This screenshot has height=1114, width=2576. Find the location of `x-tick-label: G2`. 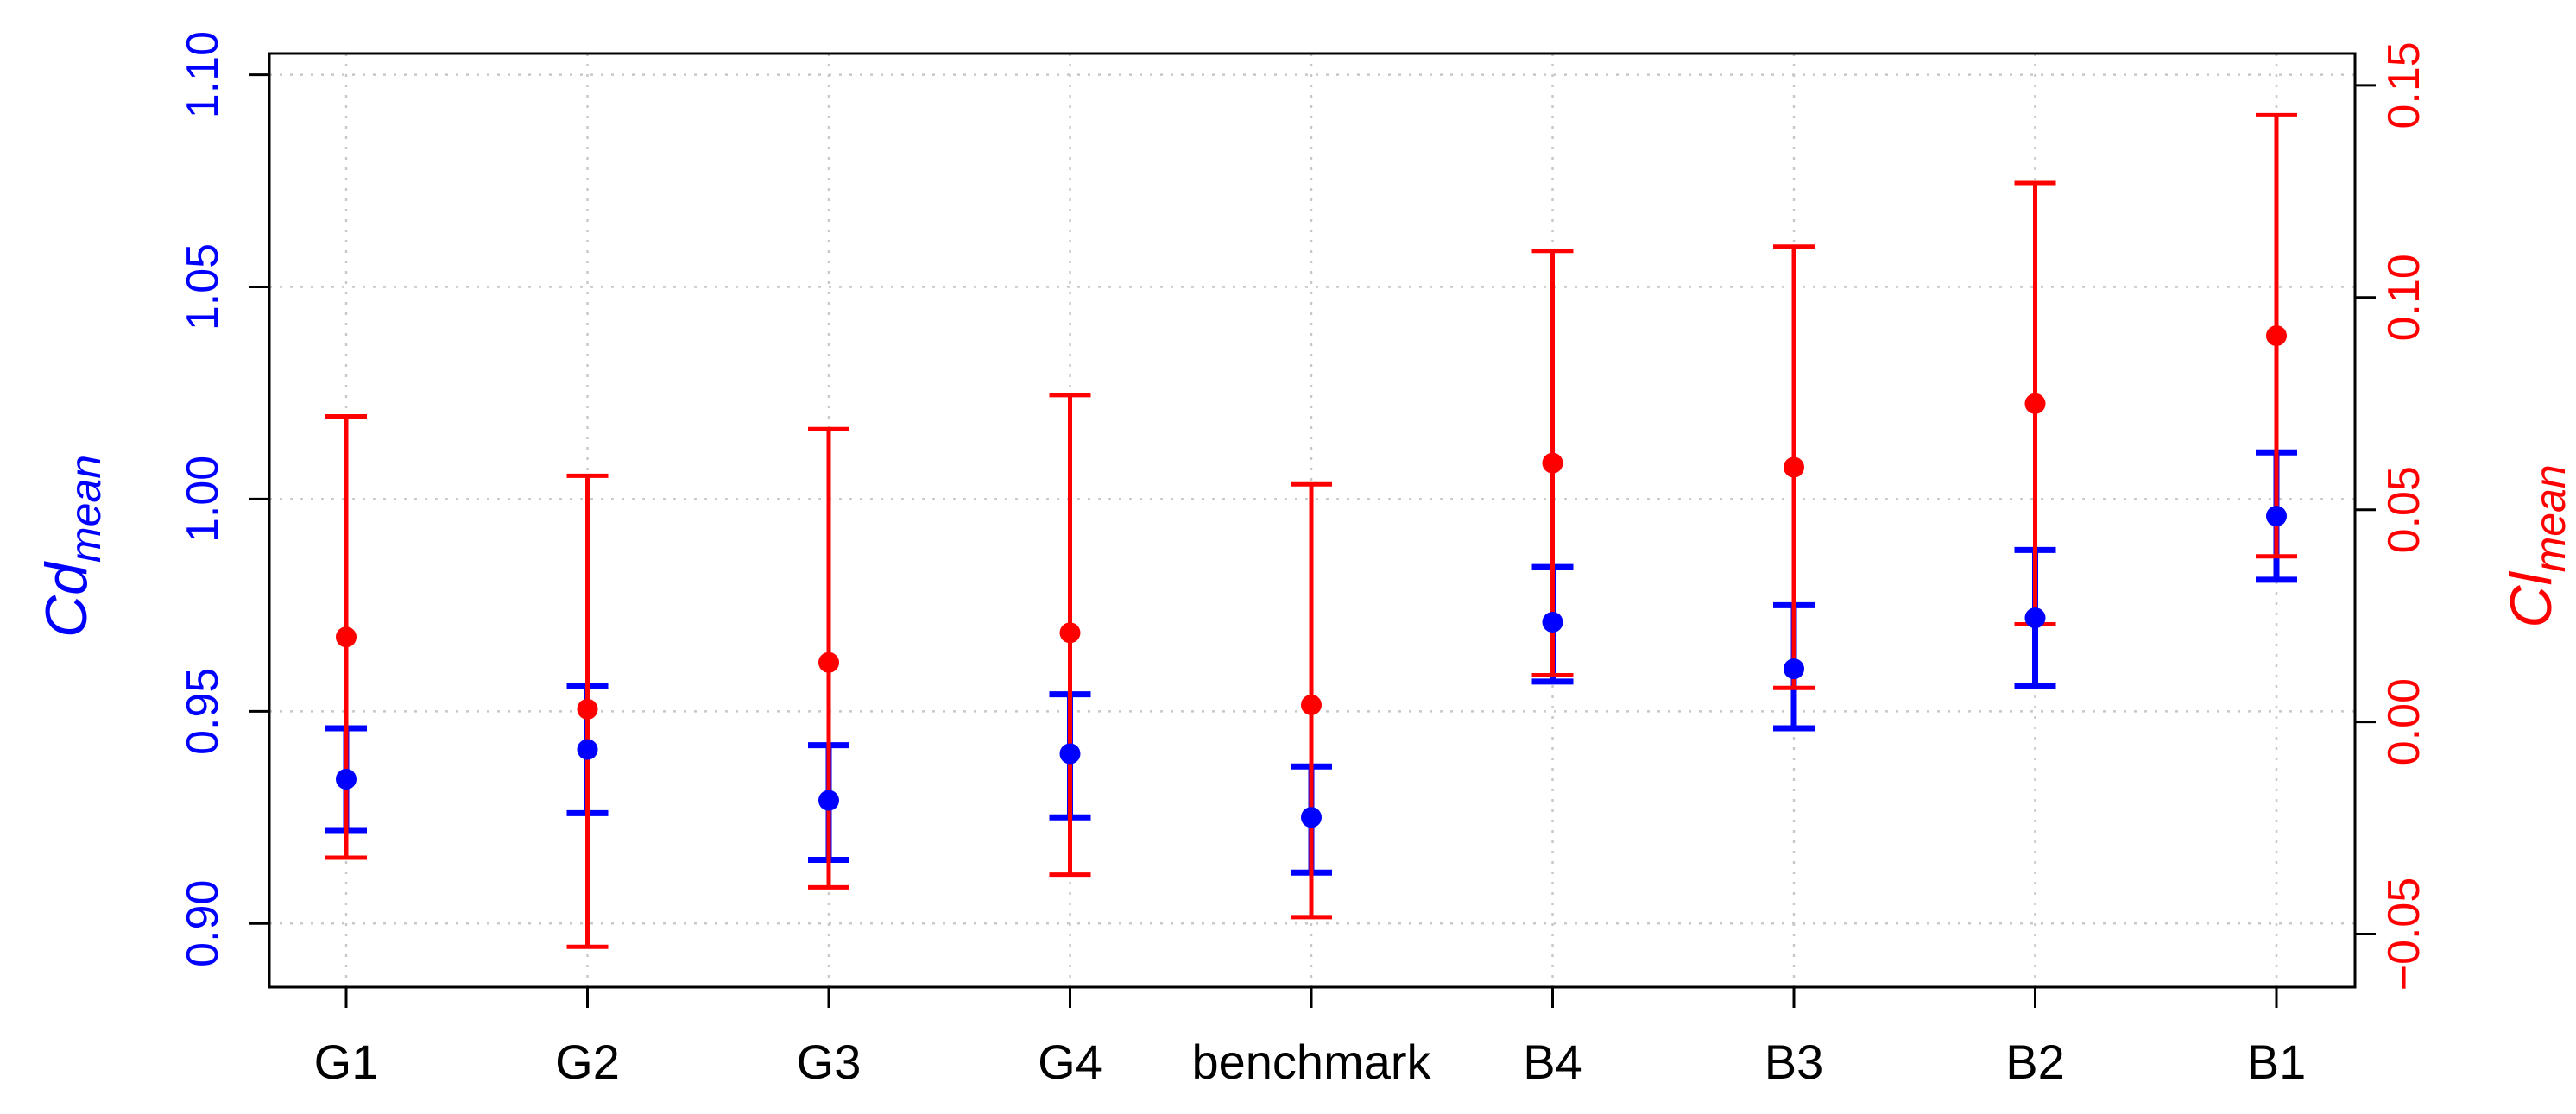

x-tick-label: G2 is located at coordinates (587, 1062).